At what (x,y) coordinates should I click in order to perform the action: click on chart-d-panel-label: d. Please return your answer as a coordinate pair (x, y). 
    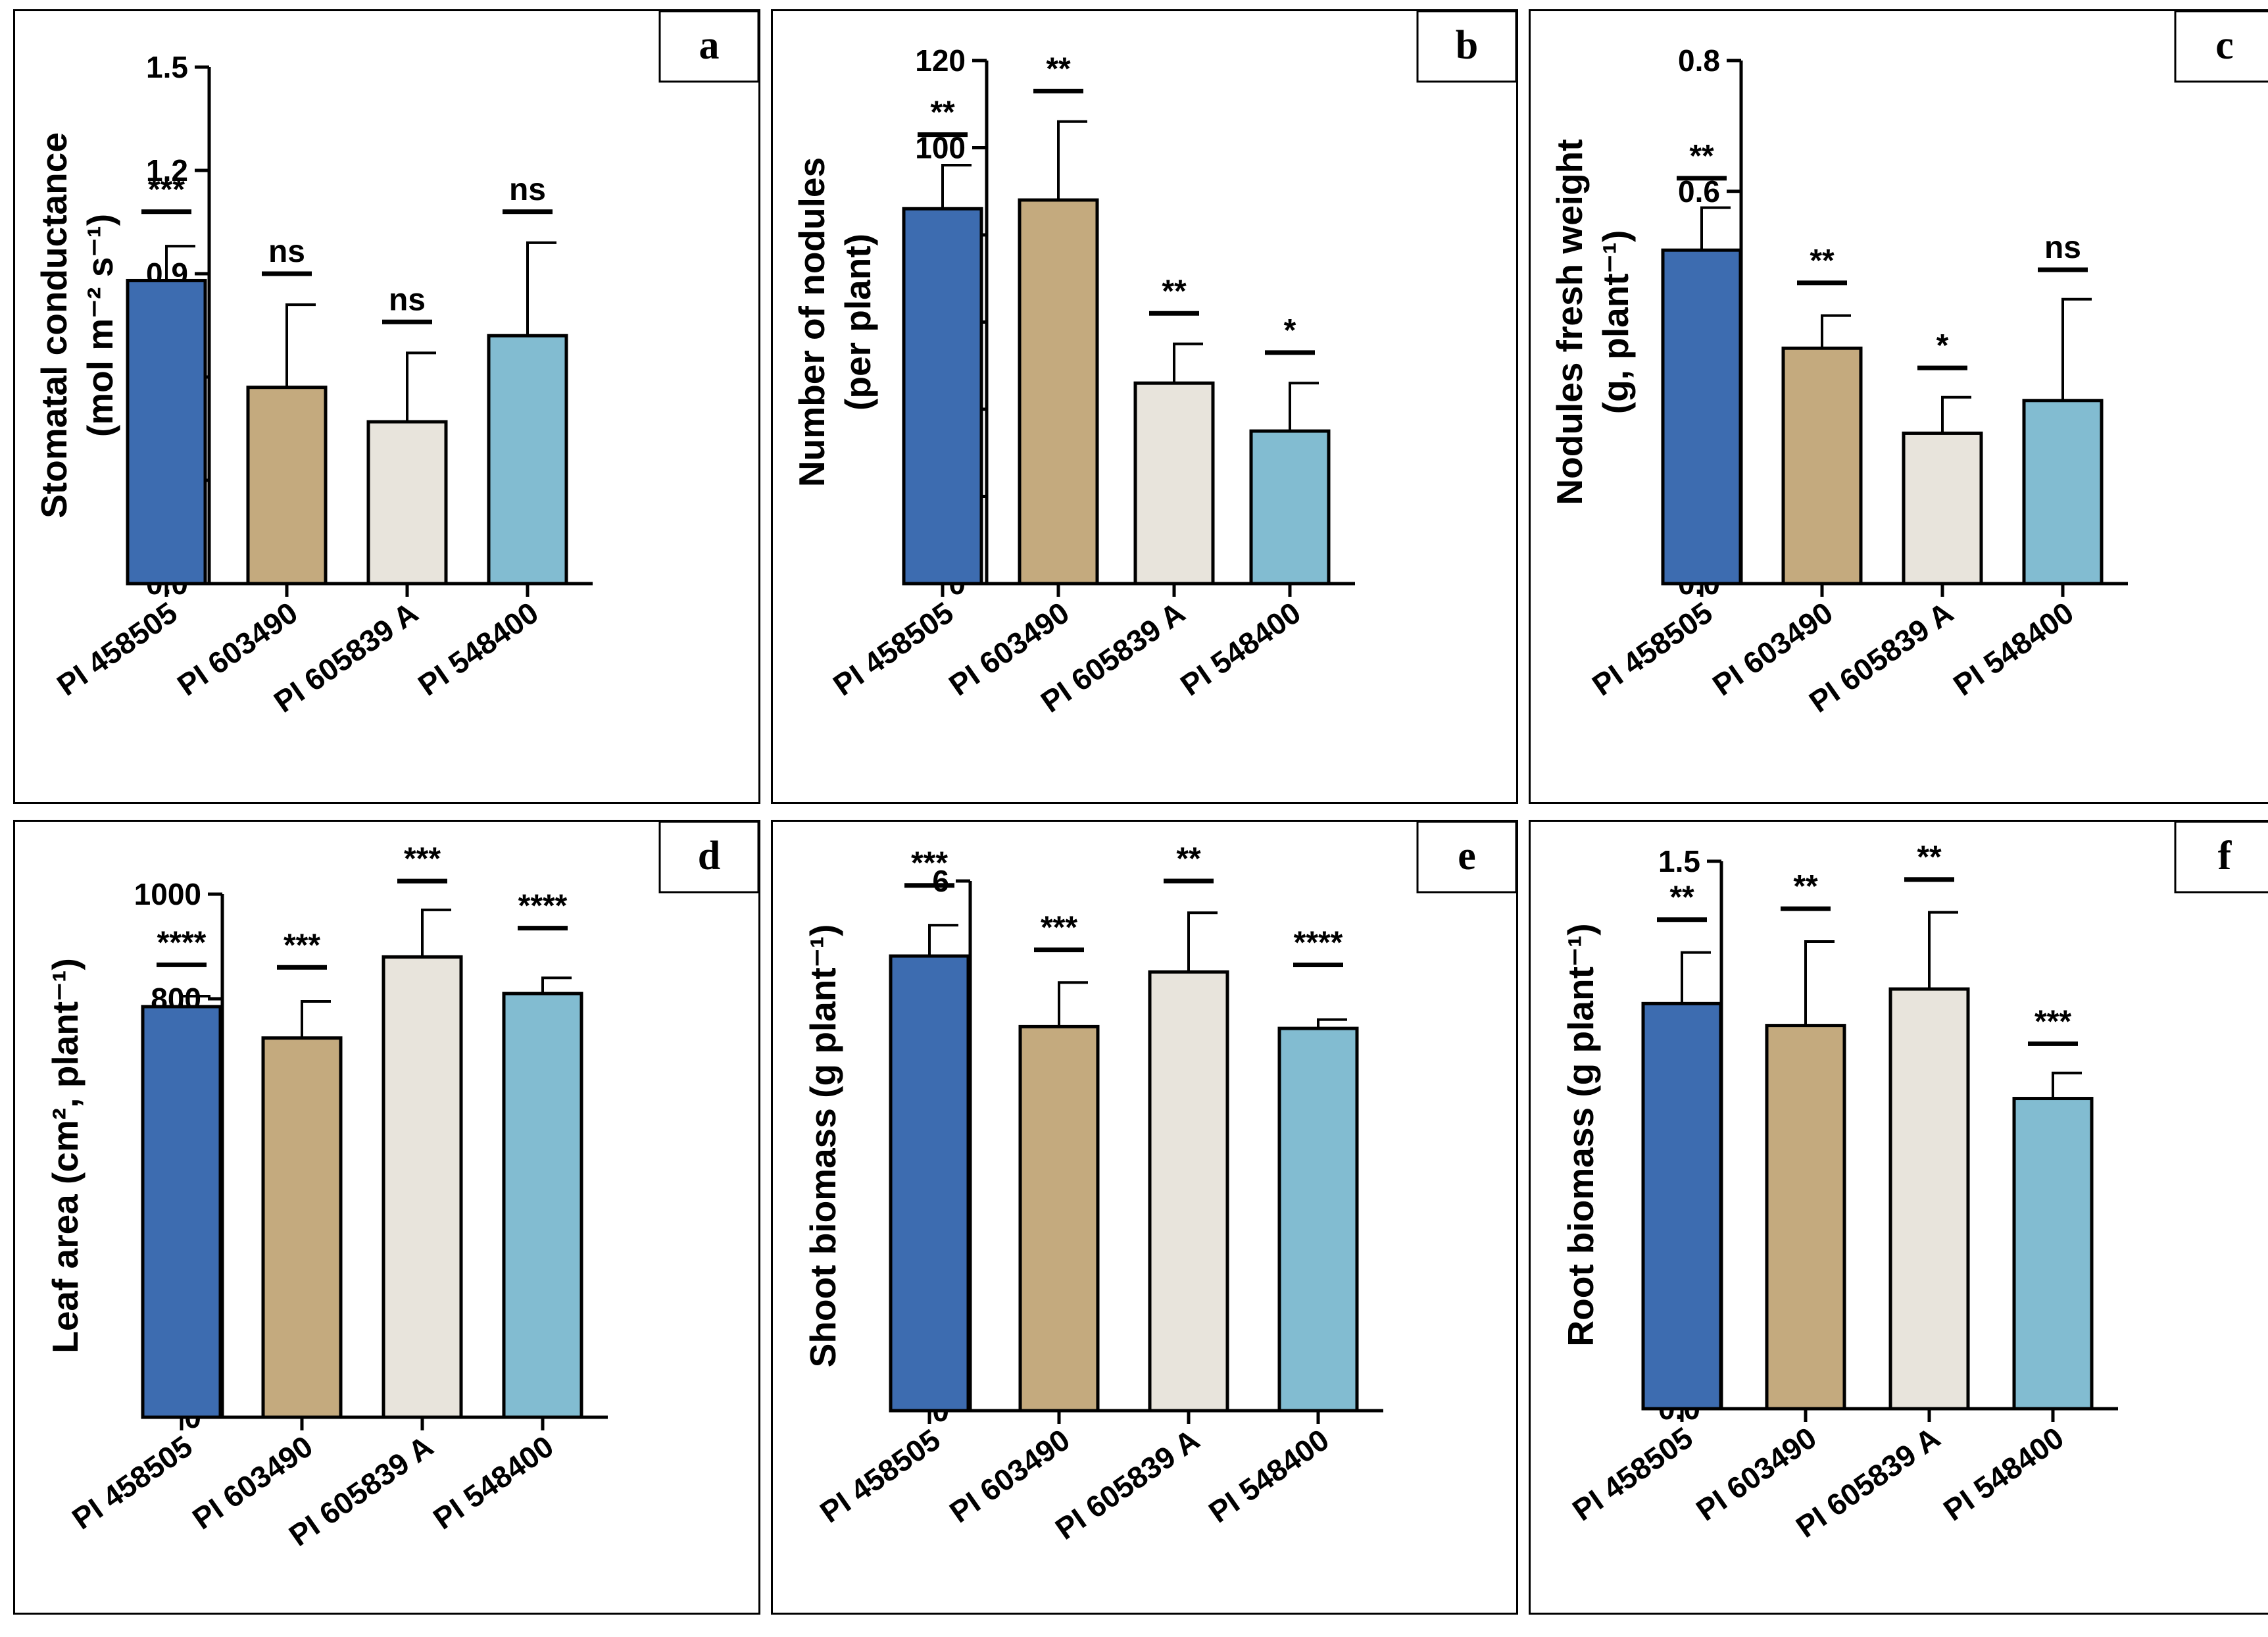
    Looking at the image, I should click on (709, 856).